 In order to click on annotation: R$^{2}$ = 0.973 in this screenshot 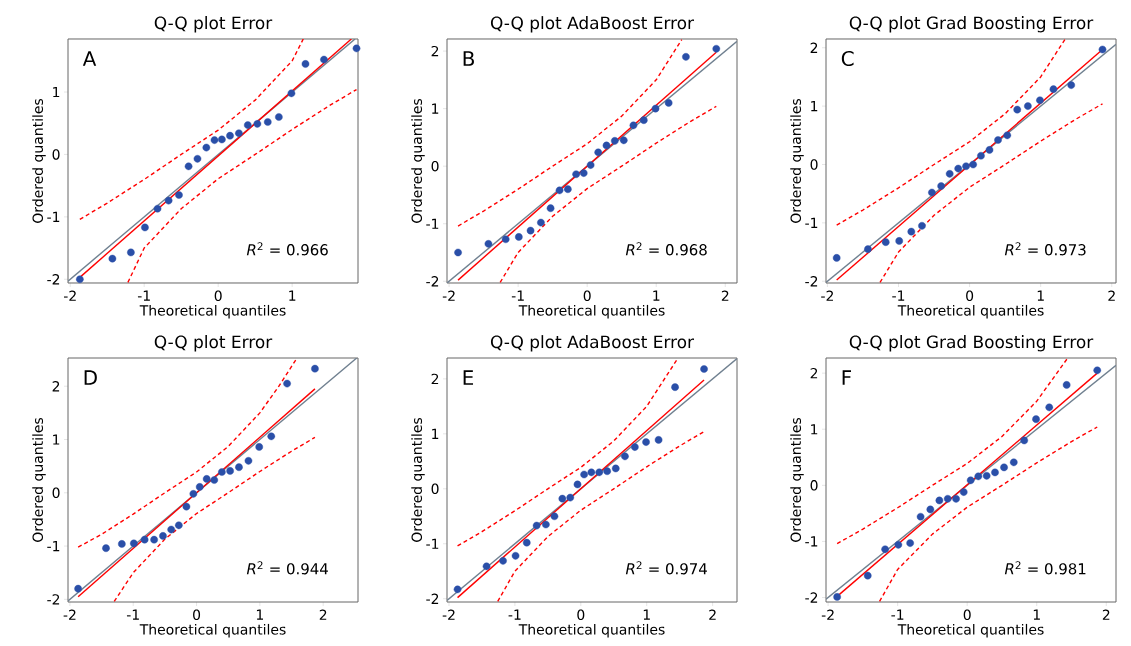, I will do `click(1045, 249)`.